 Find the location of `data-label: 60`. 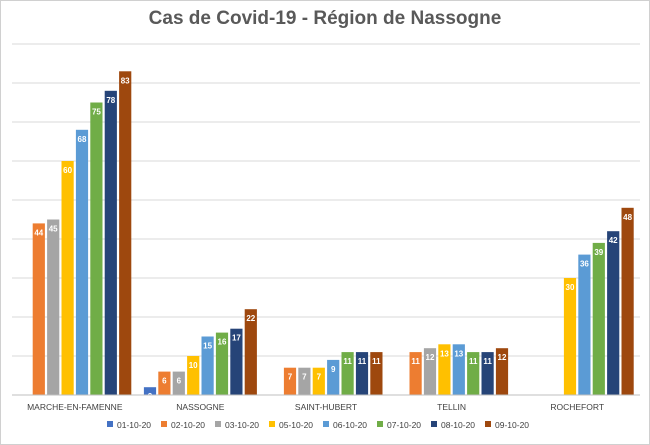

data-label: 60 is located at coordinates (67, 170).